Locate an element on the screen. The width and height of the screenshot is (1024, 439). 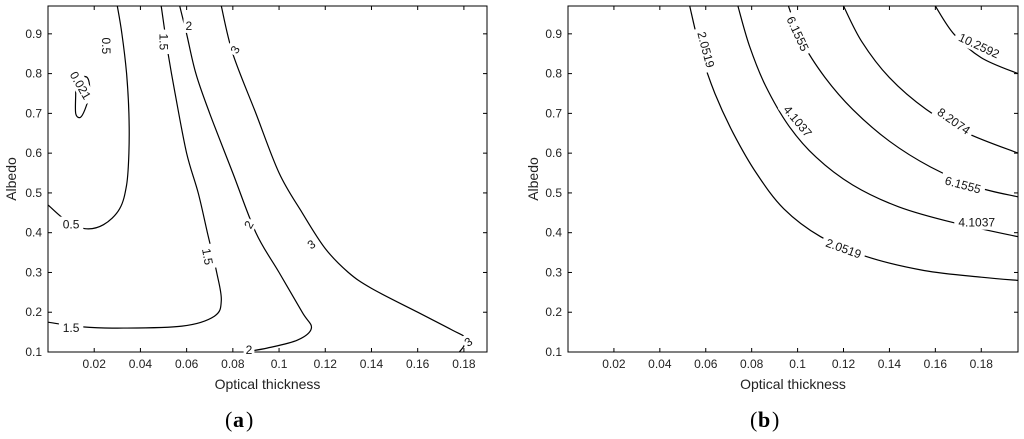
panel-label-a-open: ( is located at coordinates (228, 419).